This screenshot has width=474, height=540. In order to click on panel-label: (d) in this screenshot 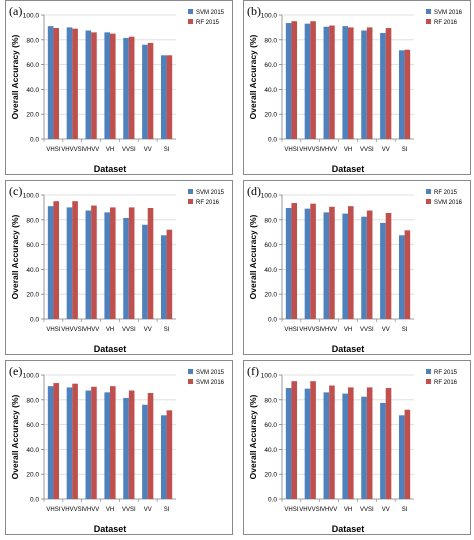, I will do `click(254, 191)`.